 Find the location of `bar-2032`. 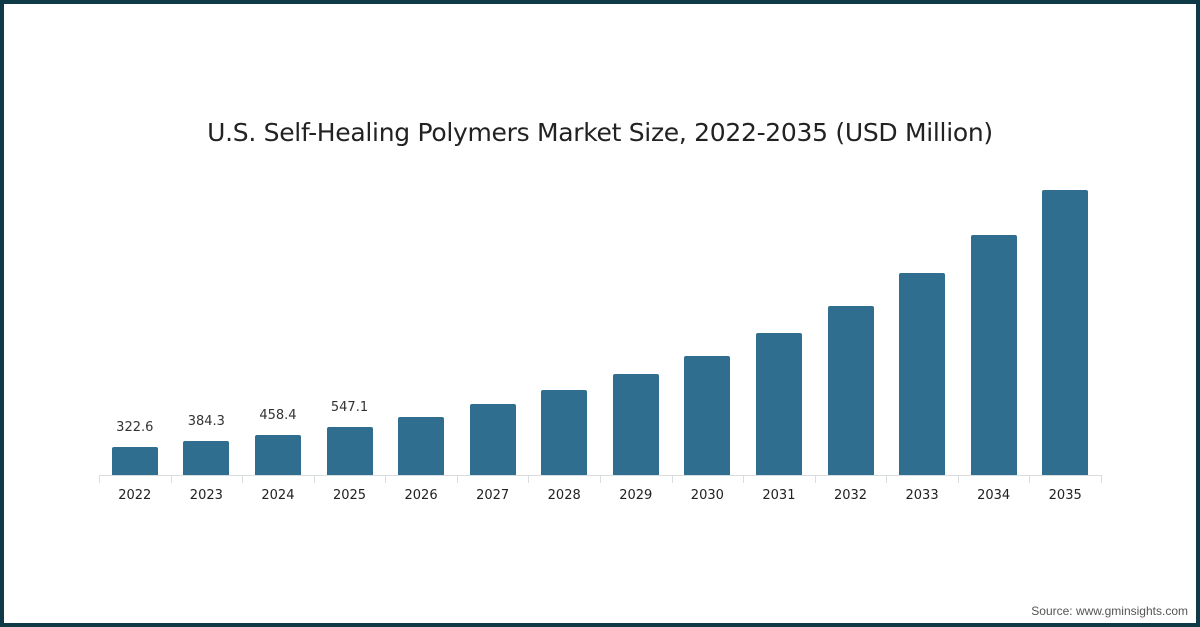

bar-2032 is located at coordinates (850, 390).